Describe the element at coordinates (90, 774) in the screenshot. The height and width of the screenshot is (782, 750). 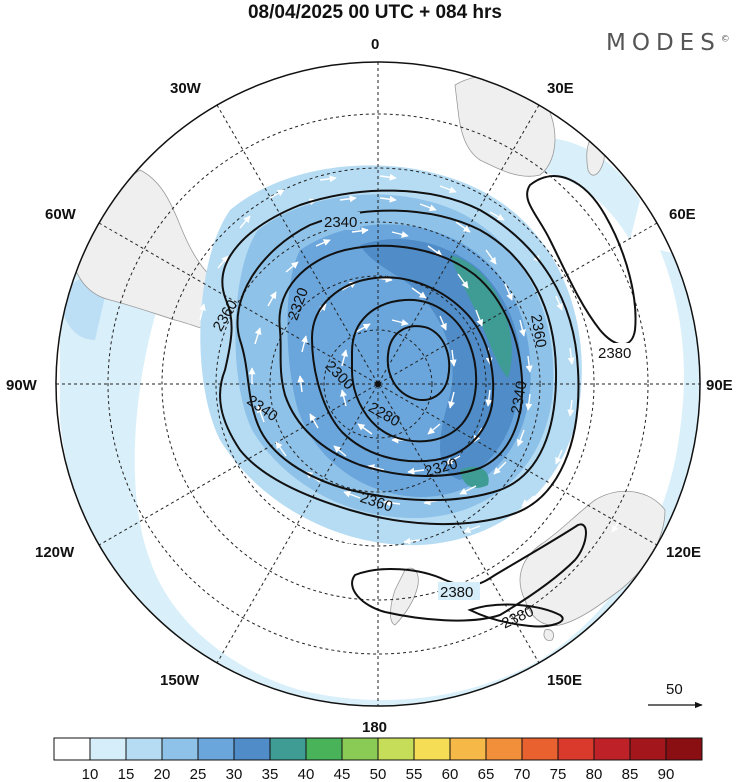
I see `colorbar-label: 10` at that location.